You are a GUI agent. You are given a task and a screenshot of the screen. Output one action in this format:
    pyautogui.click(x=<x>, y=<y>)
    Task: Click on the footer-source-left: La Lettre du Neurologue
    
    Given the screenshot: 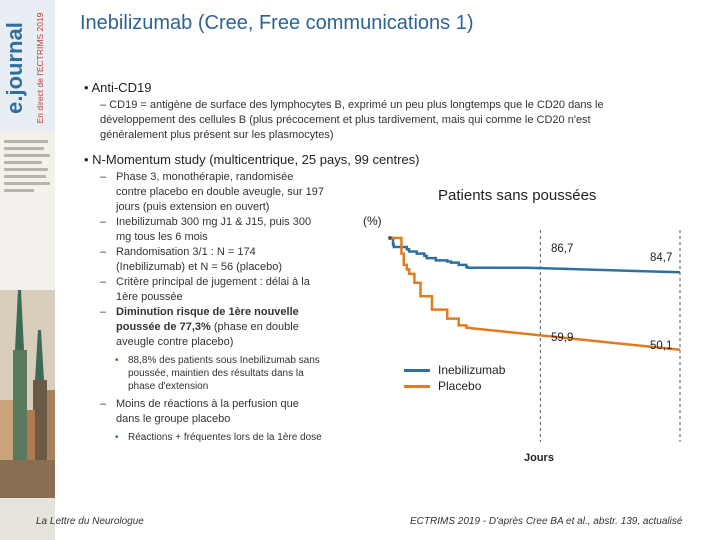 What is the action you would take?
    pyautogui.click(x=90, y=521)
    